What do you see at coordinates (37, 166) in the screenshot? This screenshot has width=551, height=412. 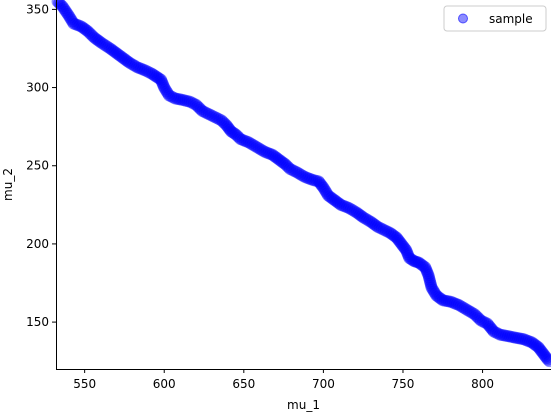 I see `y-tick-label: 250` at bounding box center [37, 166].